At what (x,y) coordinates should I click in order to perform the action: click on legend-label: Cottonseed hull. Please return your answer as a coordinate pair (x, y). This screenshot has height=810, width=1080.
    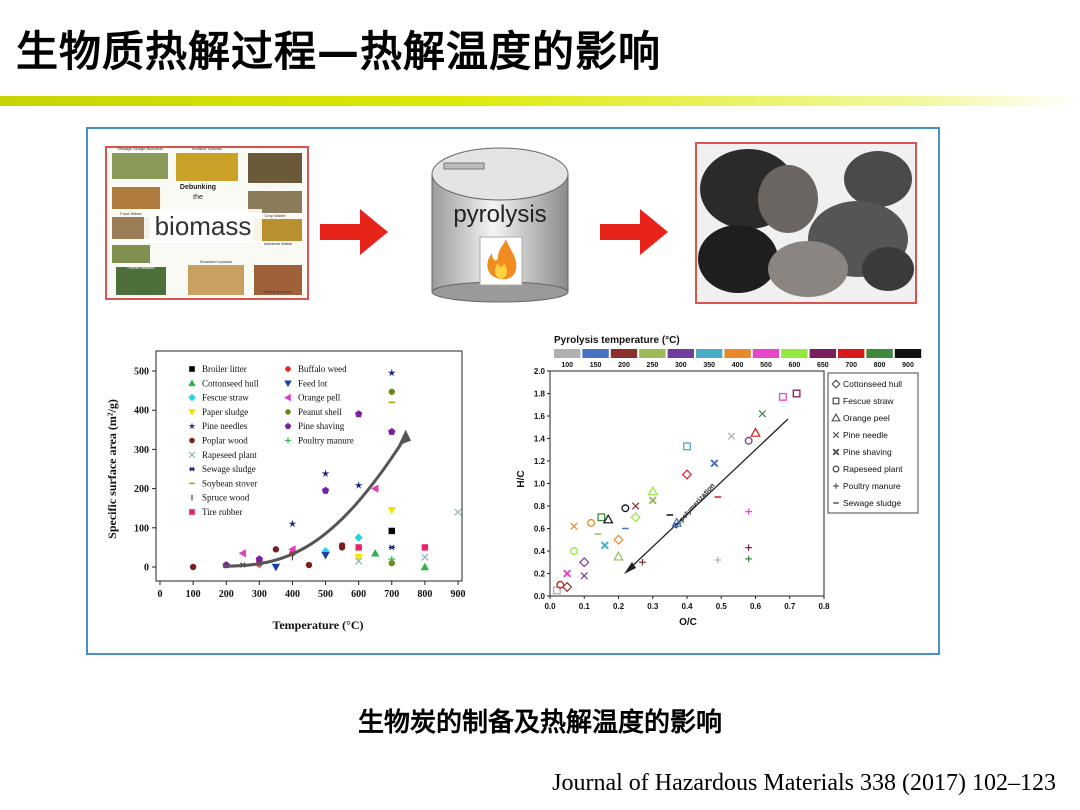
    Looking at the image, I should click on (872, 384).